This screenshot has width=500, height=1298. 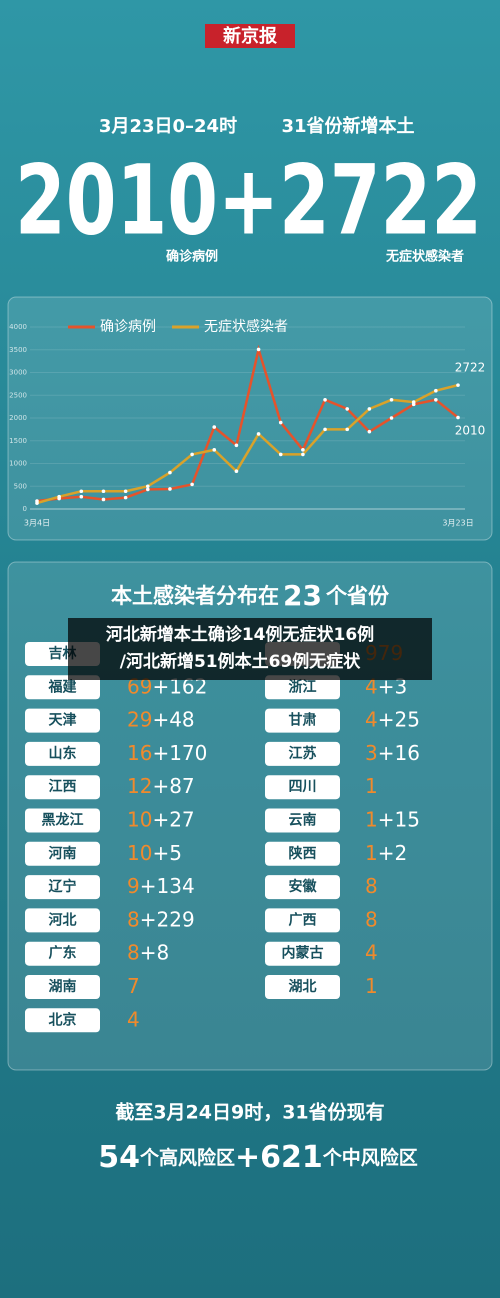 I want to click on asymptomatic: +87, so click(x=173, y=786).